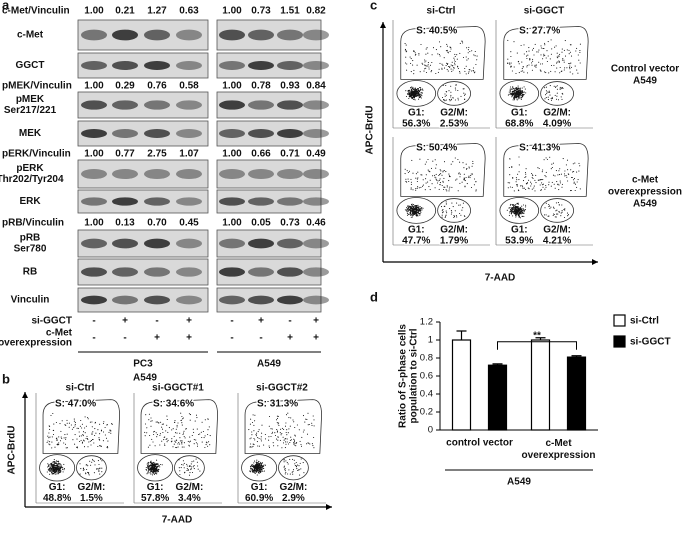 The height and width of the screenshot is (536, 685). I want to click on s-phase-label: S: 50.4%, so click(436, 147).